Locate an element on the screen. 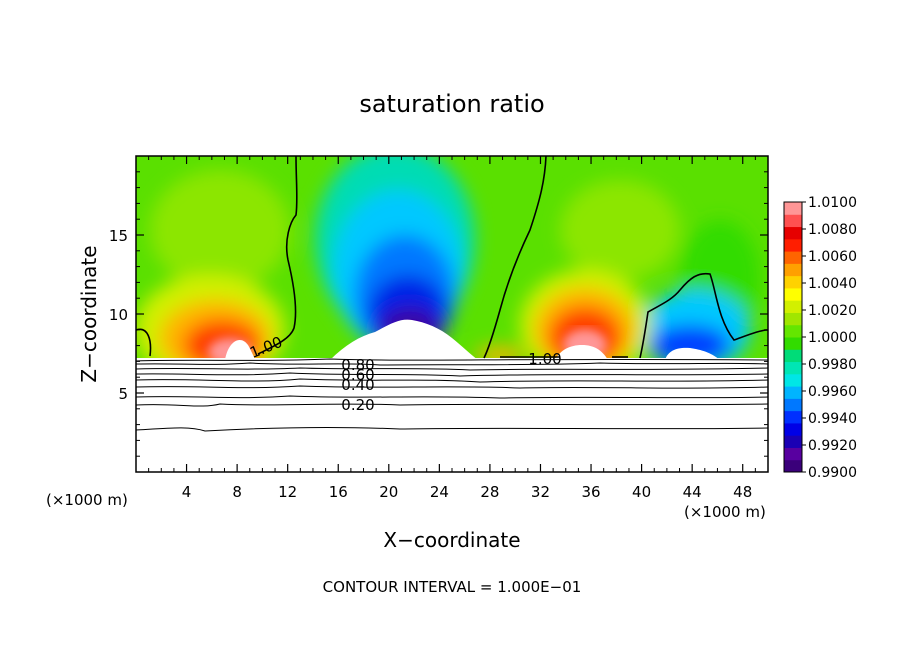 The image size is (904, 654). x-unit-left: (×1000 m) is located at coordinates (87, 500).